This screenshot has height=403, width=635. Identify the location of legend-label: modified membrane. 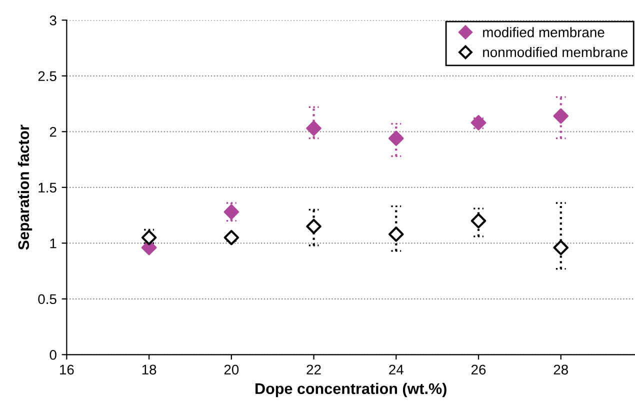
(543, 32).